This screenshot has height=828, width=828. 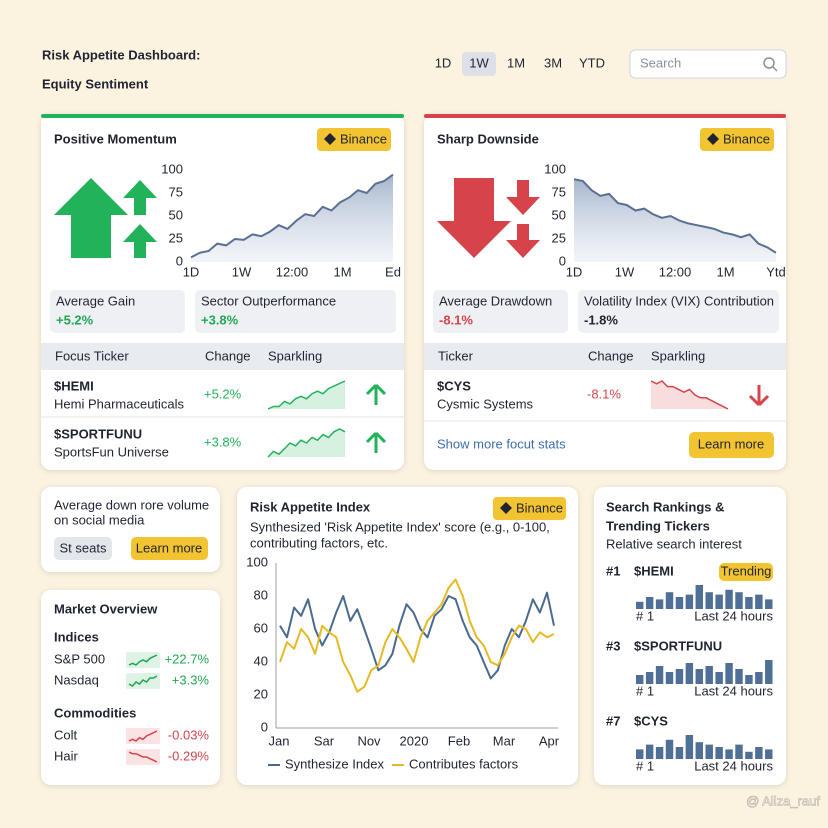 What do you see at coordinates (559, 214) in the screenshot?
I see `y-tick-label: 50` at bounding box center [559, 214].